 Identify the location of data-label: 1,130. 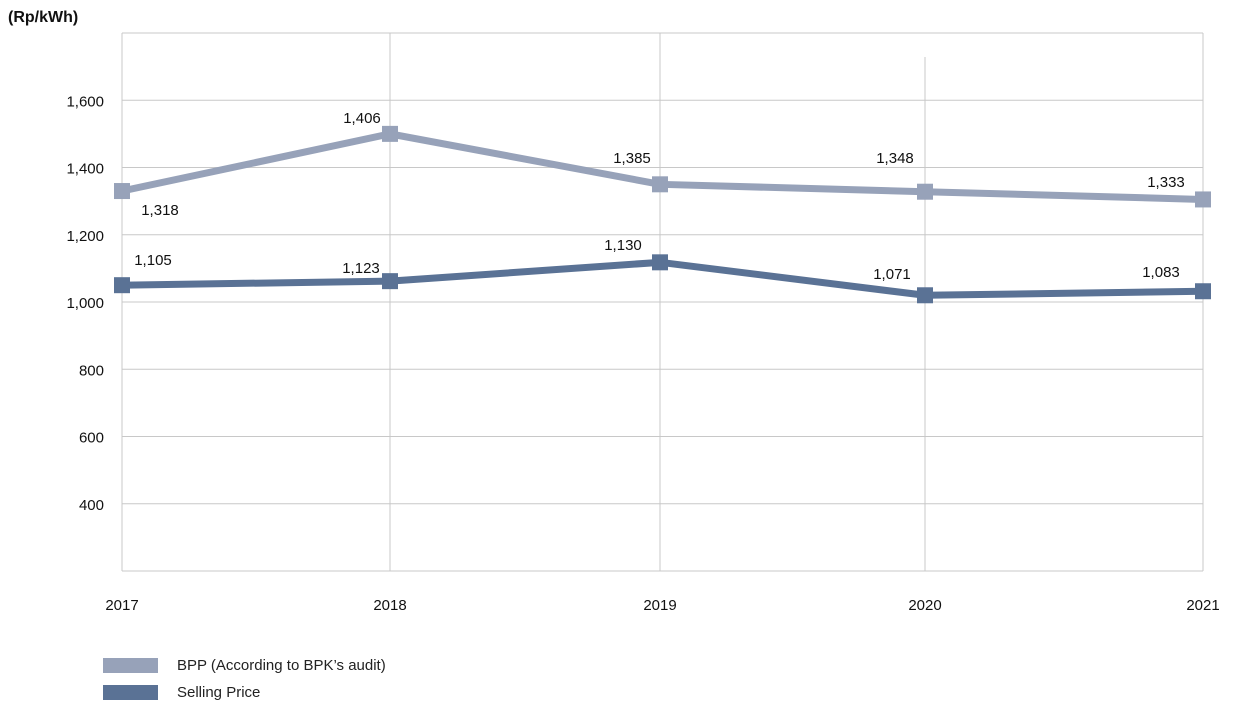
(623, 245).